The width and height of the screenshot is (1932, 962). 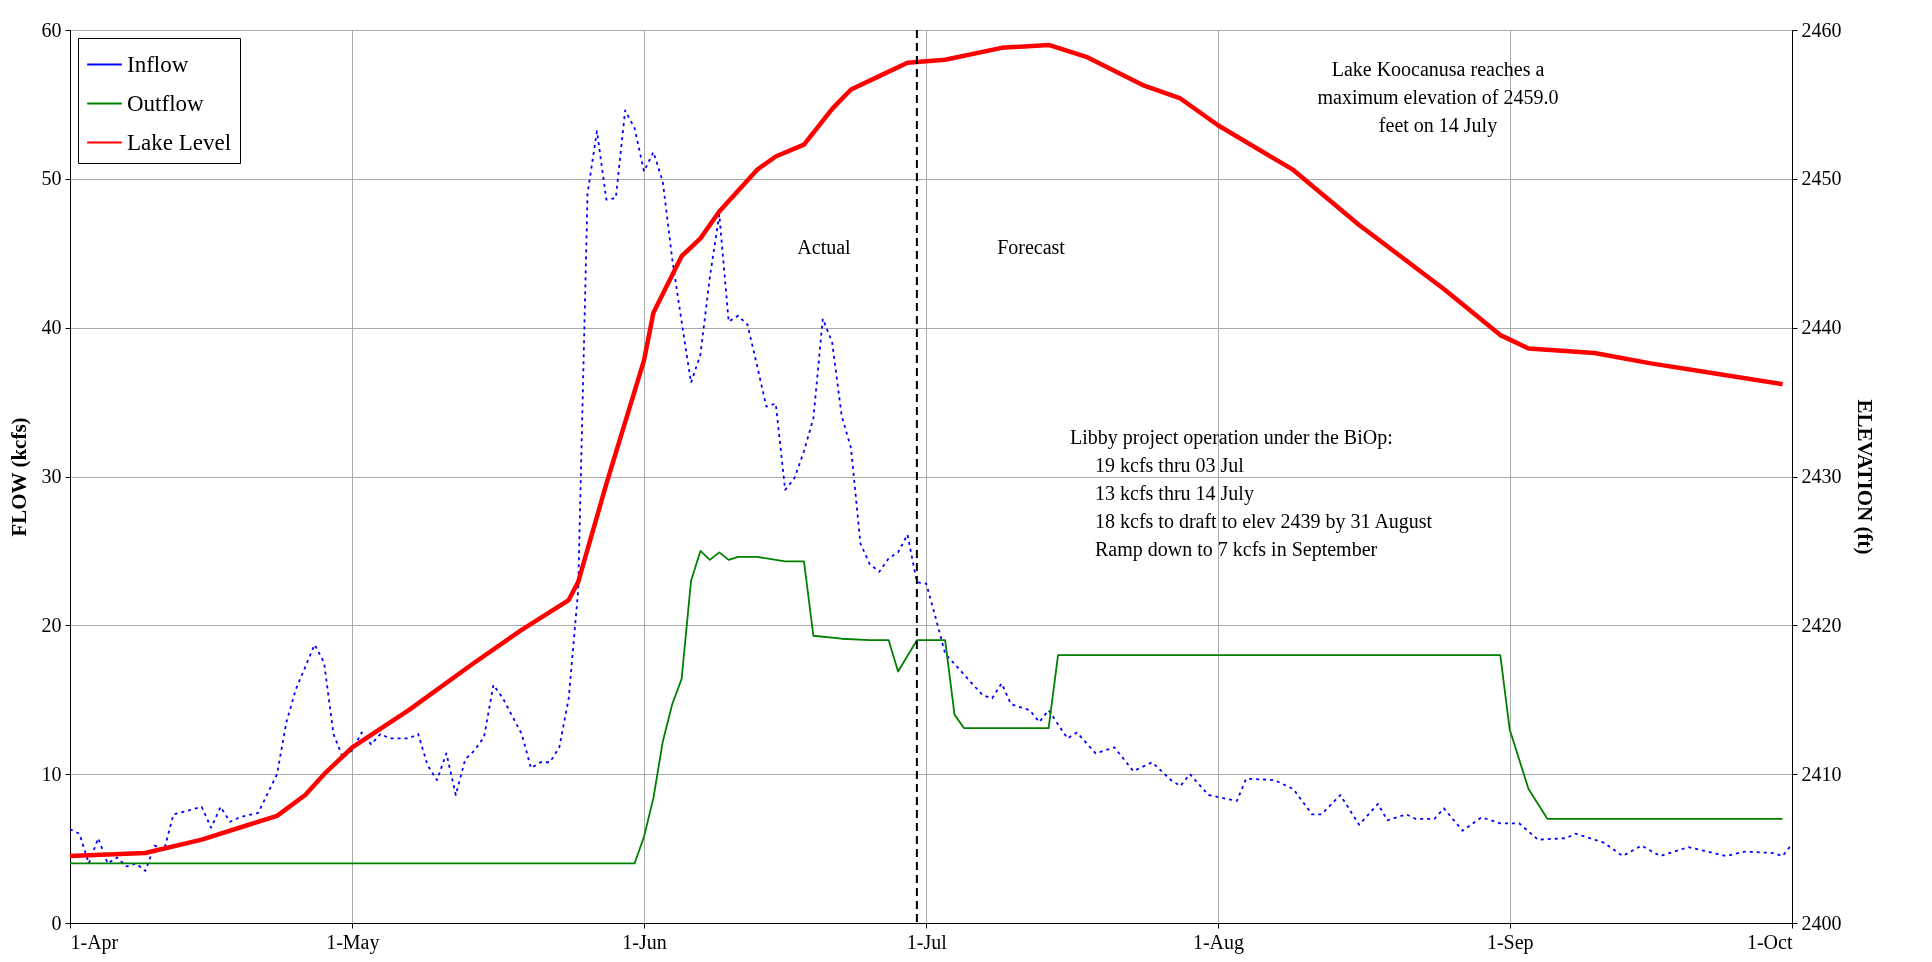 What do you see at coordinates (1864, 477) in the screenshot?
I see `y2-axis-title: ELEVATION (ft)` at bounding box center [1864, 477].